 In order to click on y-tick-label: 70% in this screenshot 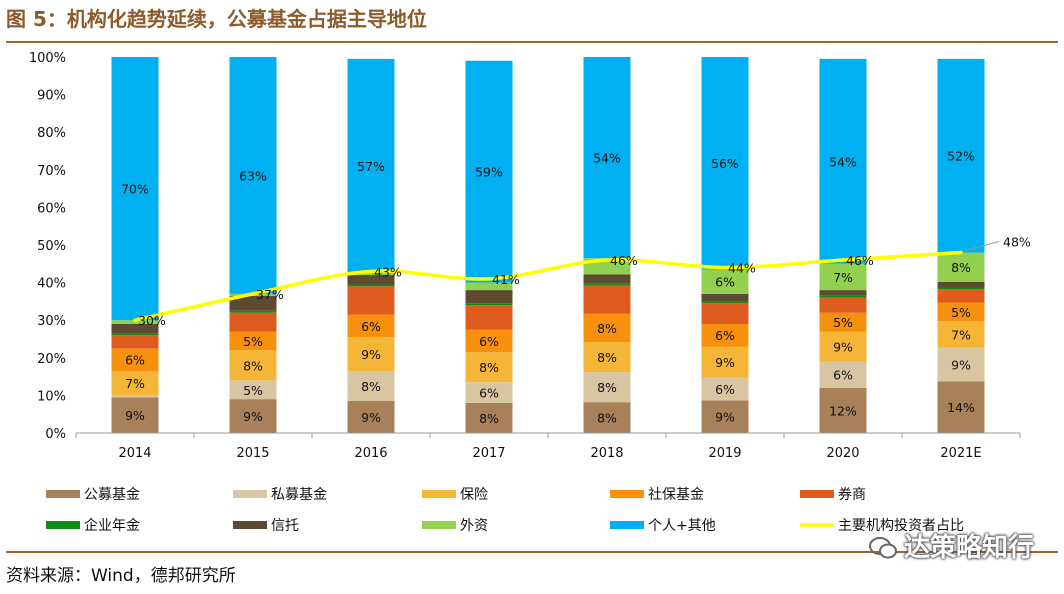, I will do `click(51, 171)`.